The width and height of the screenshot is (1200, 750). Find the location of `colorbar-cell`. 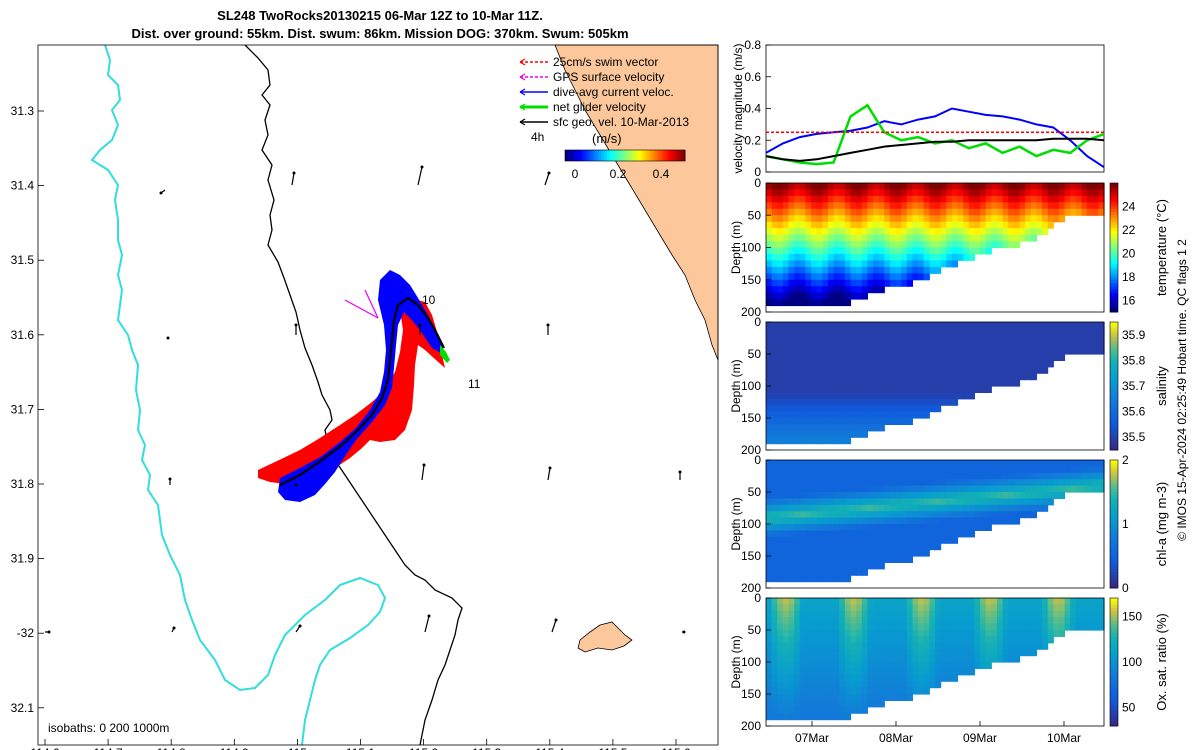

colorbar-cell is located at coordinates (650, 155).